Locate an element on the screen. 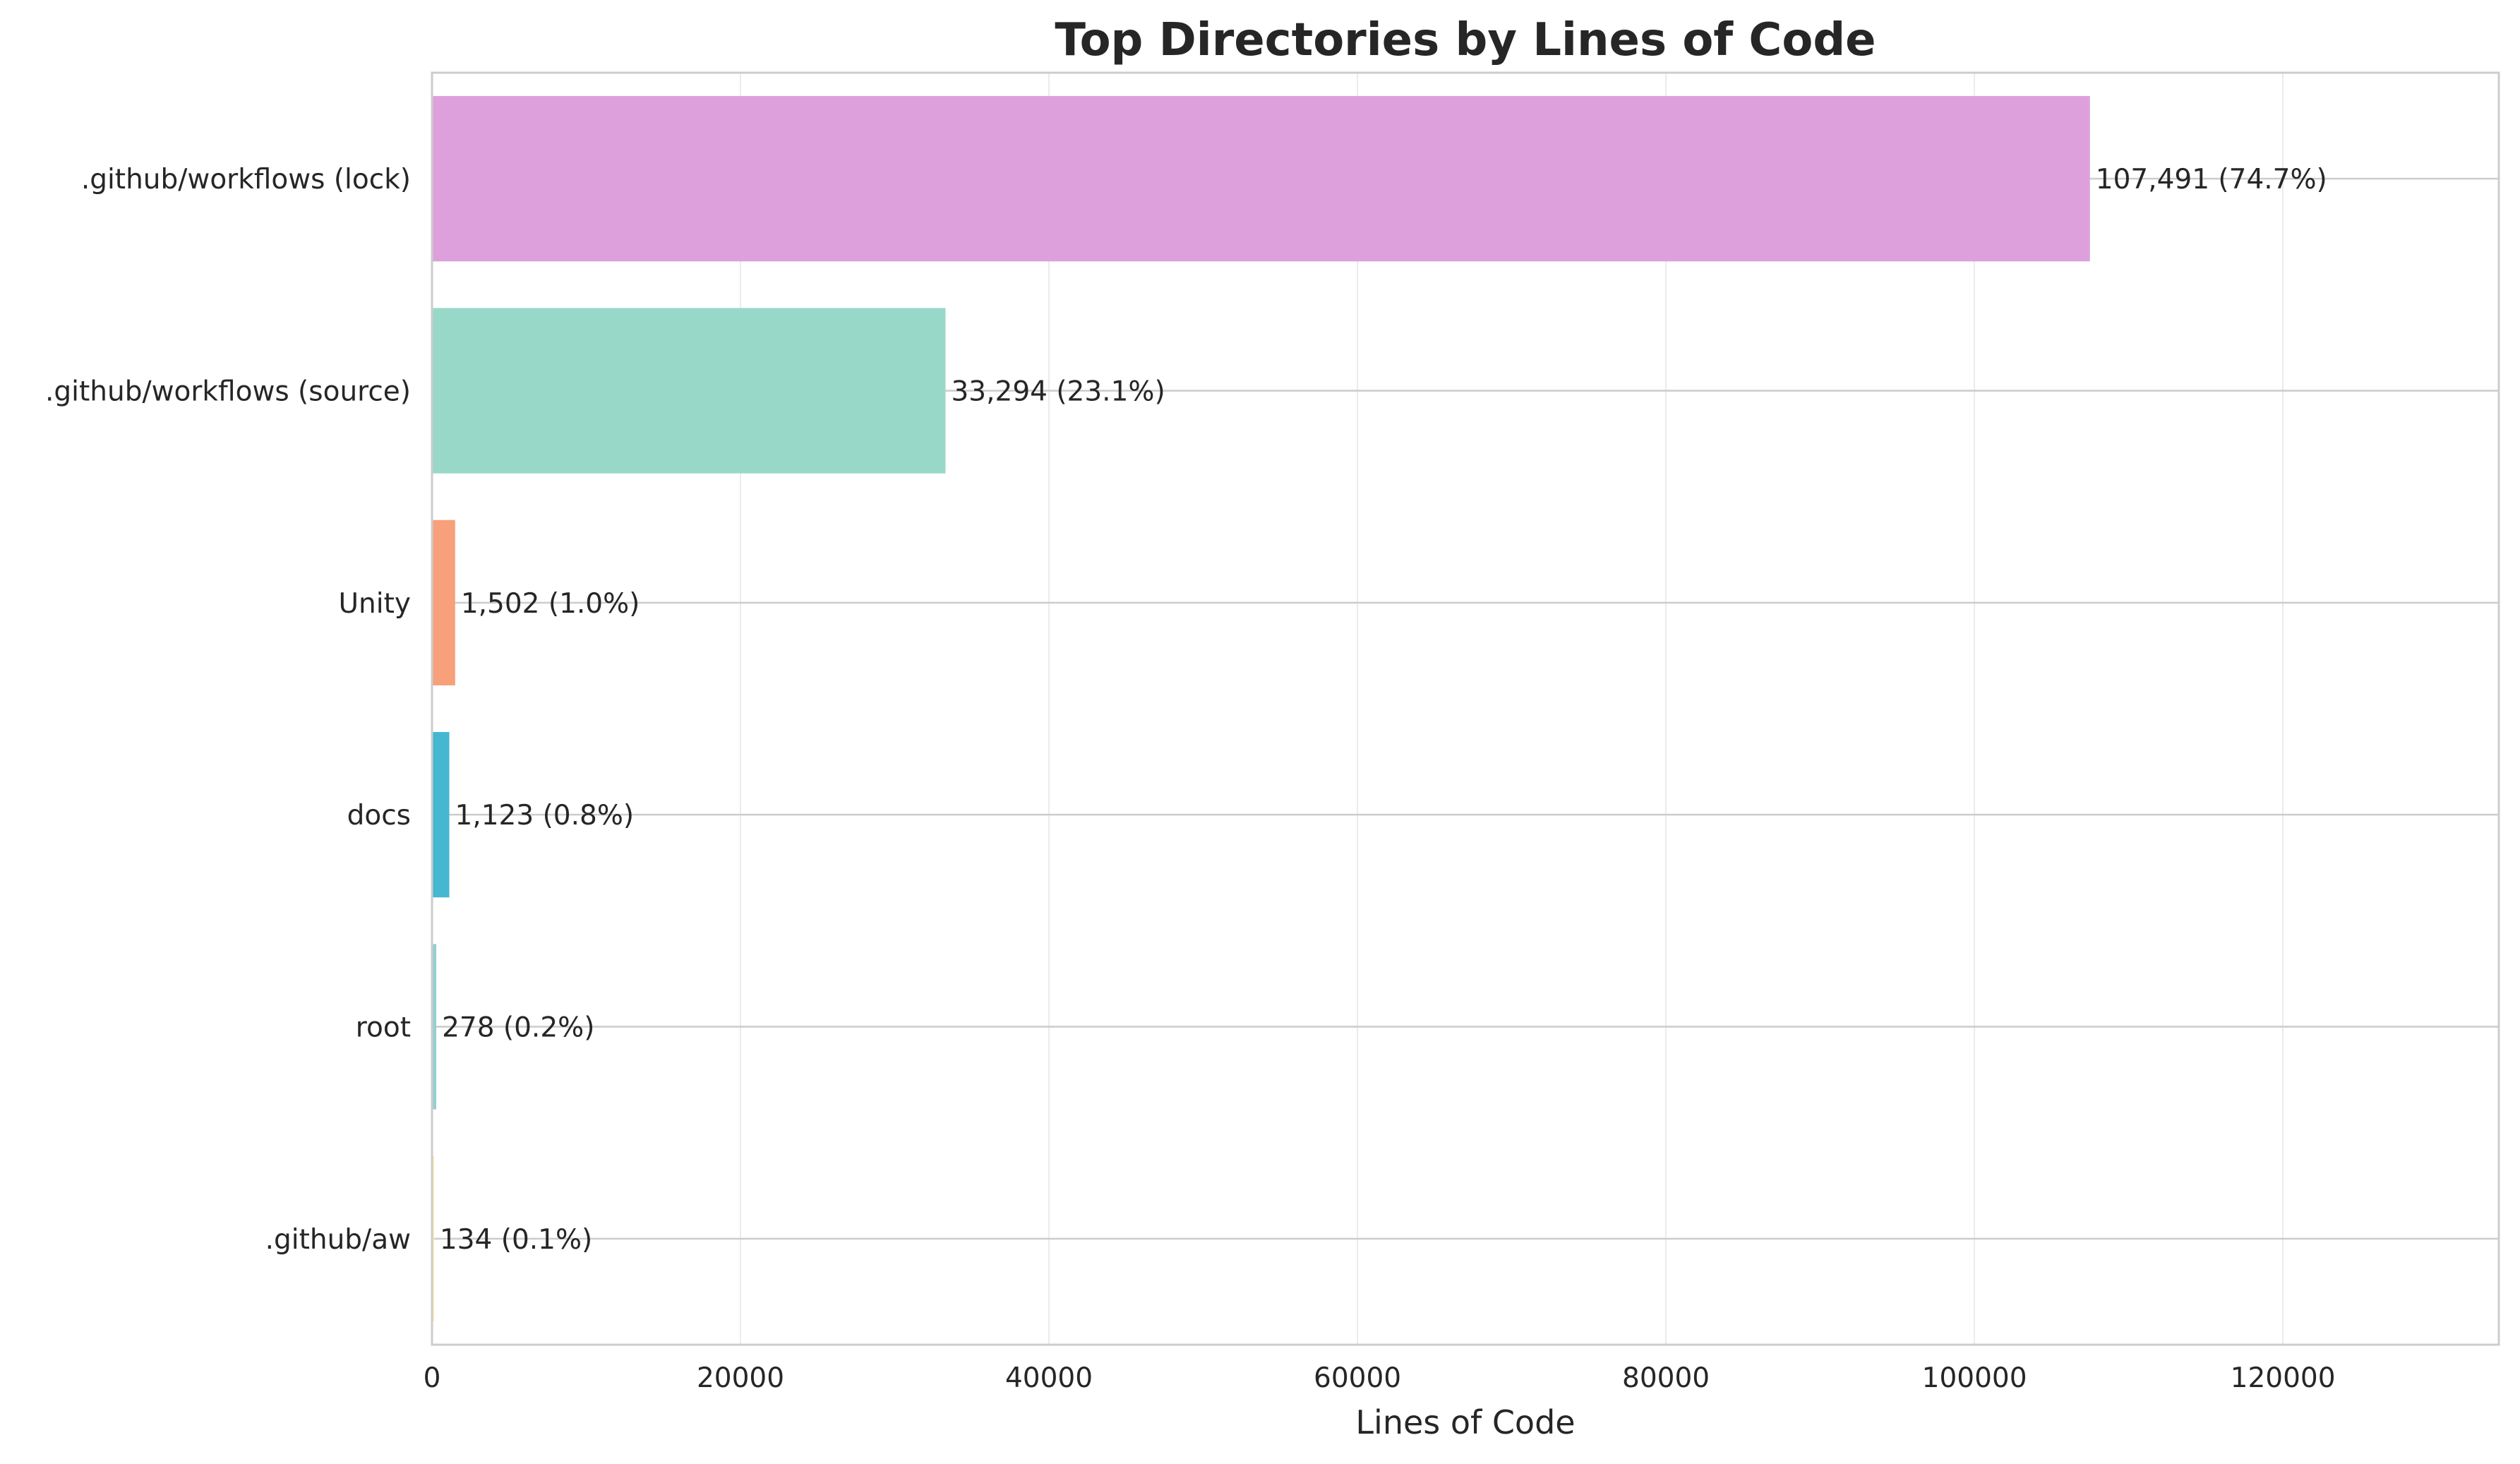 Image resolution: width=2520 pixels, height=1464 pixels. x-tick-label: 20000 is located at coordinates (741, 1378).